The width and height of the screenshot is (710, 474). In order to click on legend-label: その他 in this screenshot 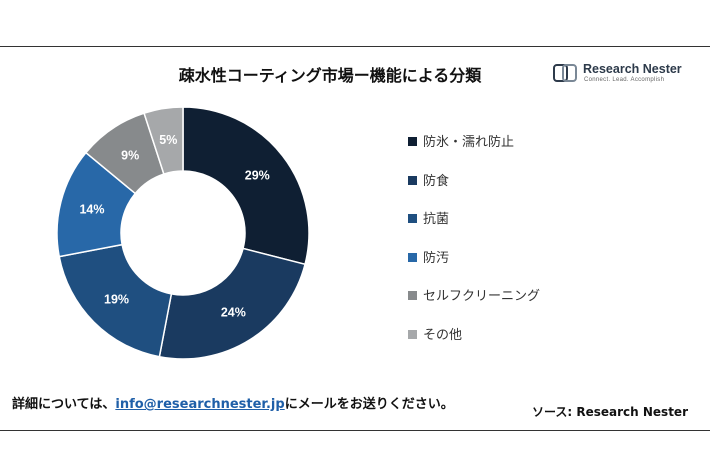, I will do `click(443, 335)`.